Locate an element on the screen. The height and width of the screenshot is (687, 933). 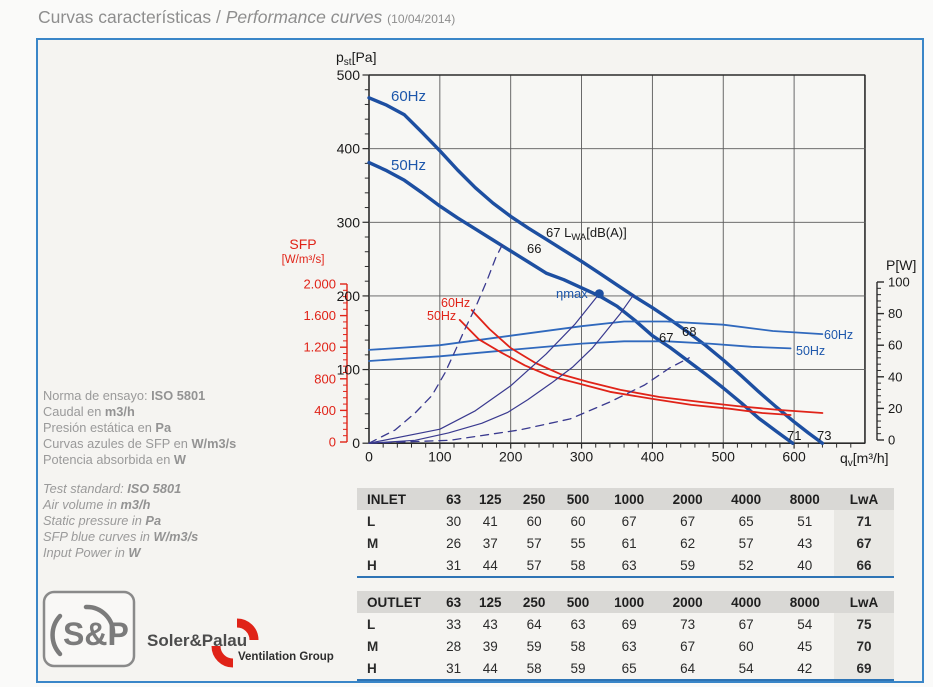
outlet-cell: 64 is located at coordinates (688, 668).